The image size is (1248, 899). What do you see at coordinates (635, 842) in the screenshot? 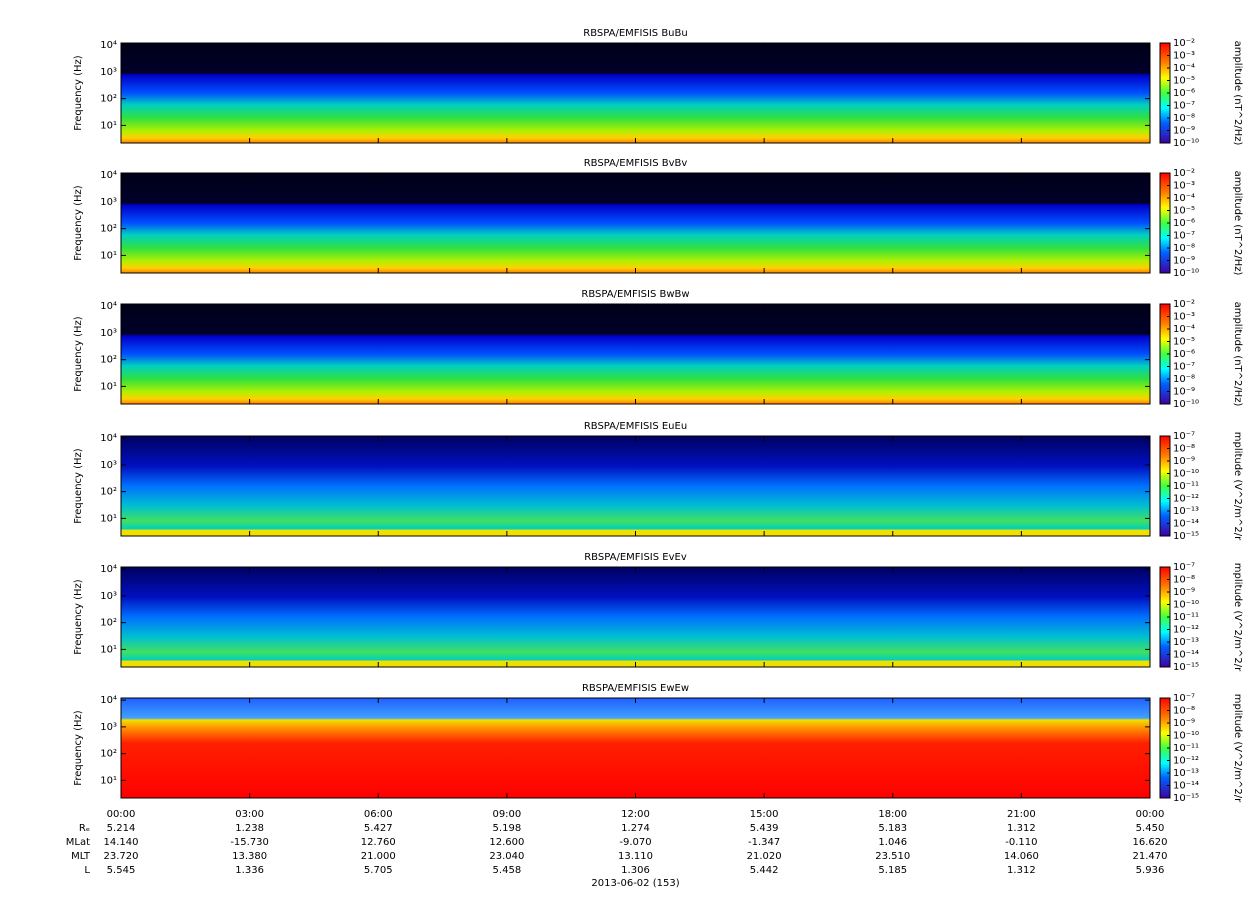
I see `ephemeris-value: -9.070` at bounding box center [635, 842].